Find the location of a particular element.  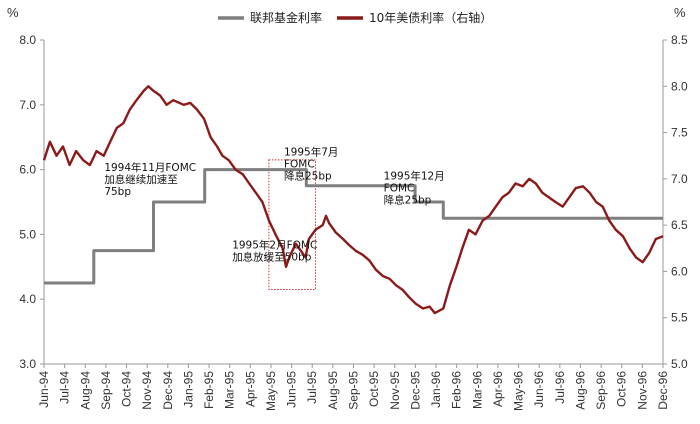

x-tick-label: Dec-96 is located at coordinates (663, 390).